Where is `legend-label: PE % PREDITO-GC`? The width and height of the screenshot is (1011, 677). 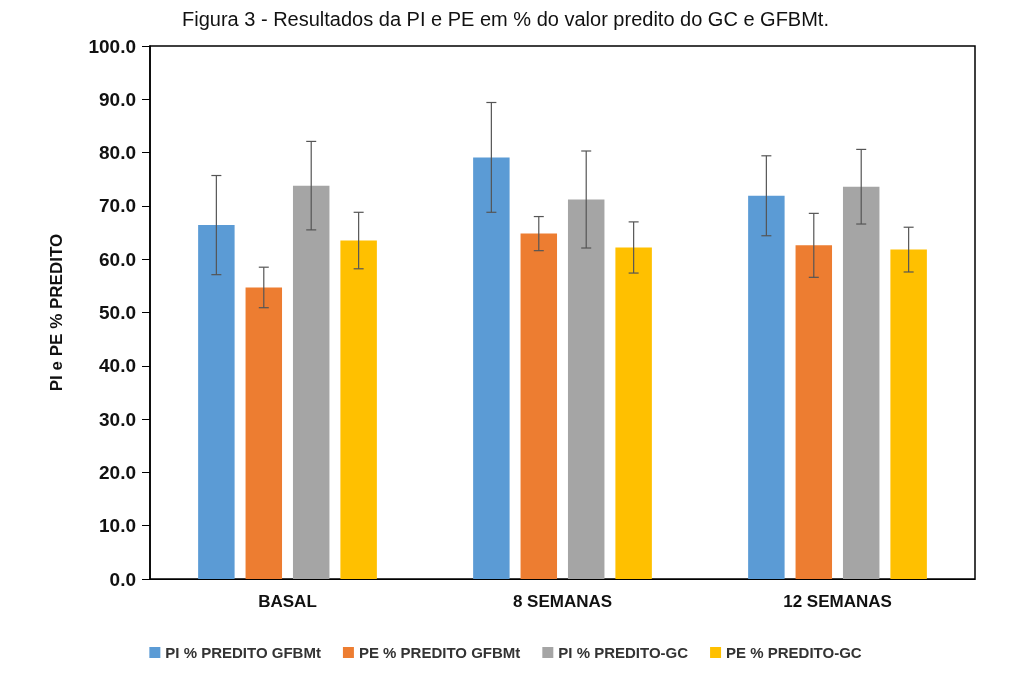 legend-label: PE % PREDITO-GC is located at coordinates (794, 652).